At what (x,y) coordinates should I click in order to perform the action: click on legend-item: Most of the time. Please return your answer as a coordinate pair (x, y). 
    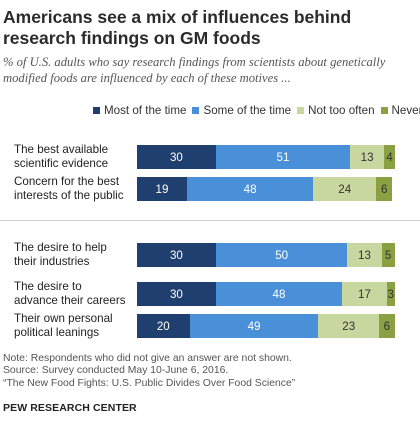
    Looking at the image, I should click on (139, 110).